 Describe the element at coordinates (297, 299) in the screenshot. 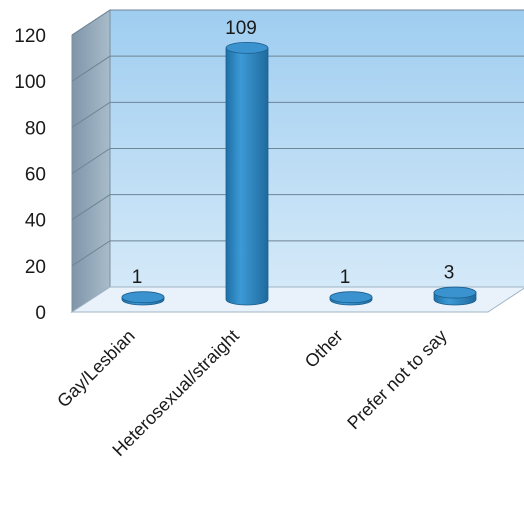

I see `floor` at that location.